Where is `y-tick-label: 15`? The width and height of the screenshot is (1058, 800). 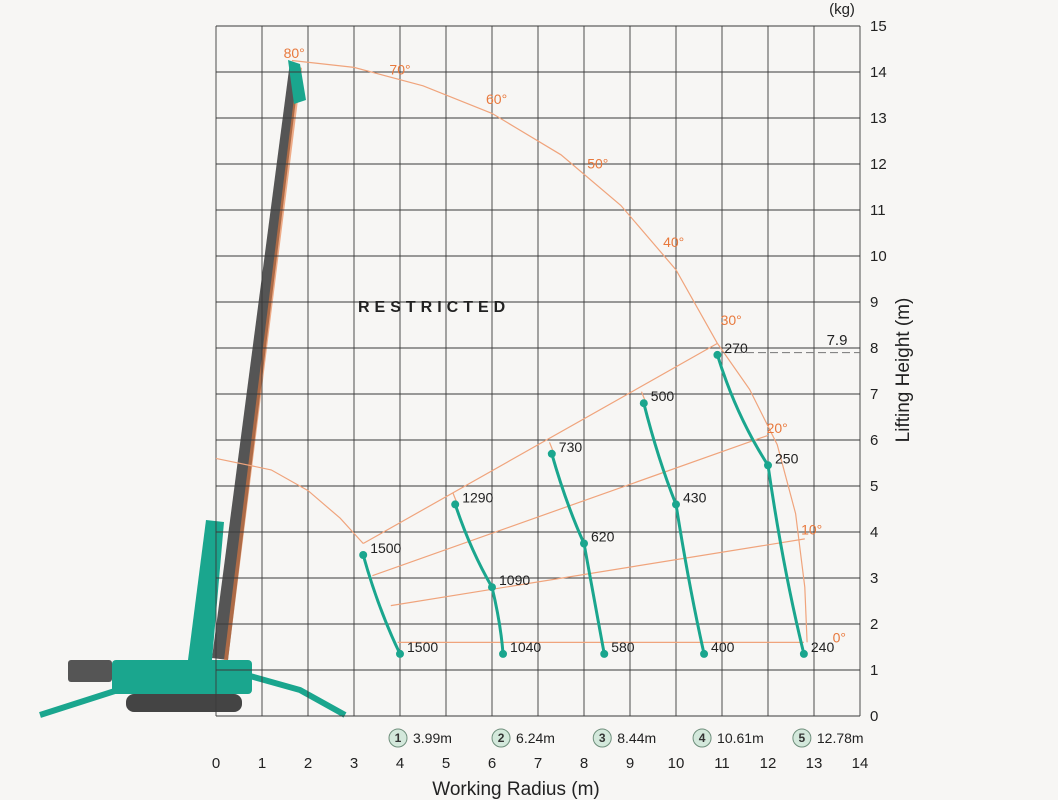
y-tick-label: 15 is located at coordinates (878, 26).